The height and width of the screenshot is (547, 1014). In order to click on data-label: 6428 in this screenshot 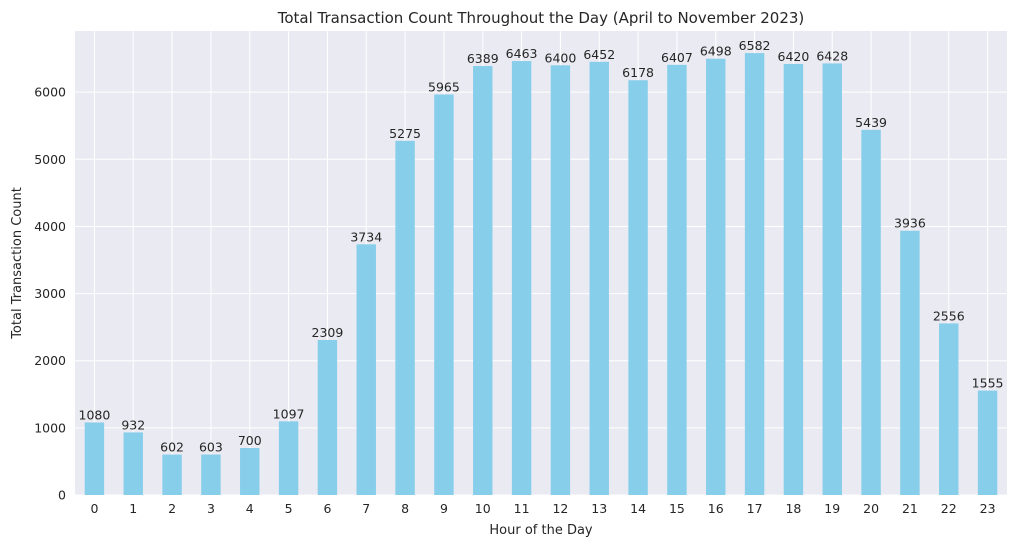, I will do `click(832, 55)`.